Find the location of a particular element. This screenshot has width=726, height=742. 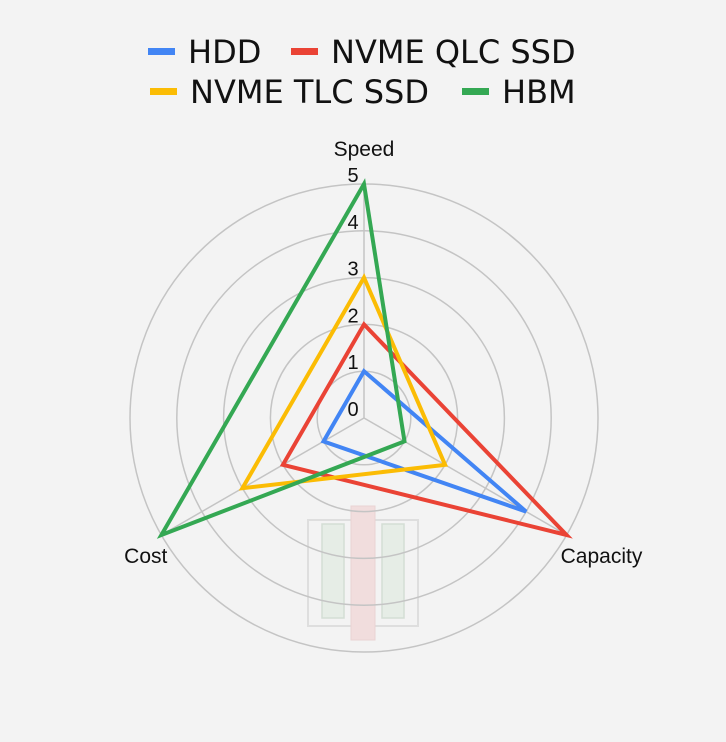

tick-label: 0 is located at coordinates (352, 410).